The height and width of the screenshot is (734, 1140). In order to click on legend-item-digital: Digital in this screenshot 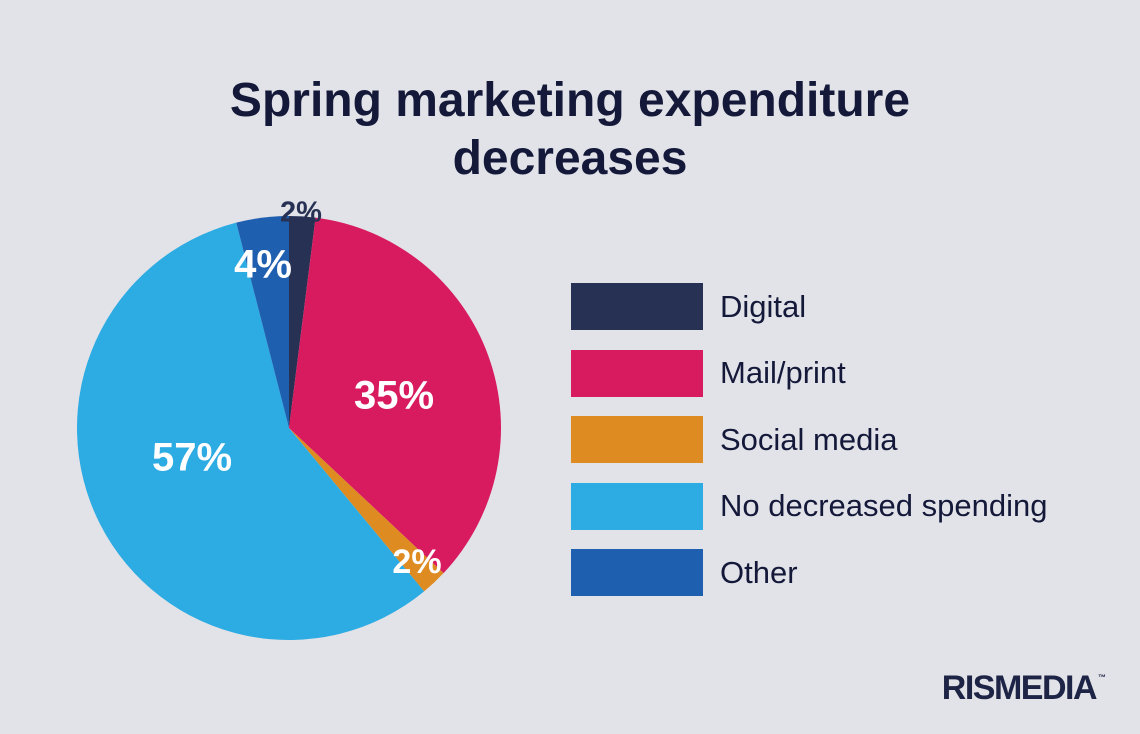, I will do `click(809, 306)`.